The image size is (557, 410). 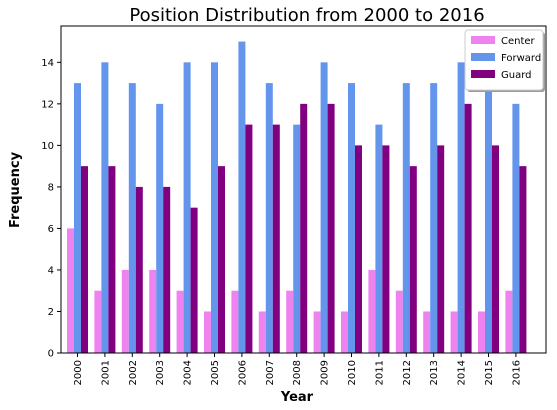 I want to click on bar-center-2010, so click(x=344, y=332).